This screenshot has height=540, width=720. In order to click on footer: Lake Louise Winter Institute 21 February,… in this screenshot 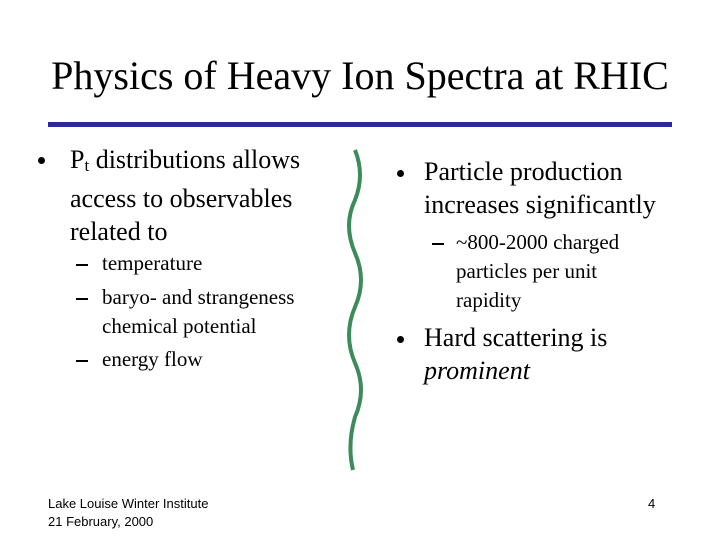, I will do `click(128, 513)`.